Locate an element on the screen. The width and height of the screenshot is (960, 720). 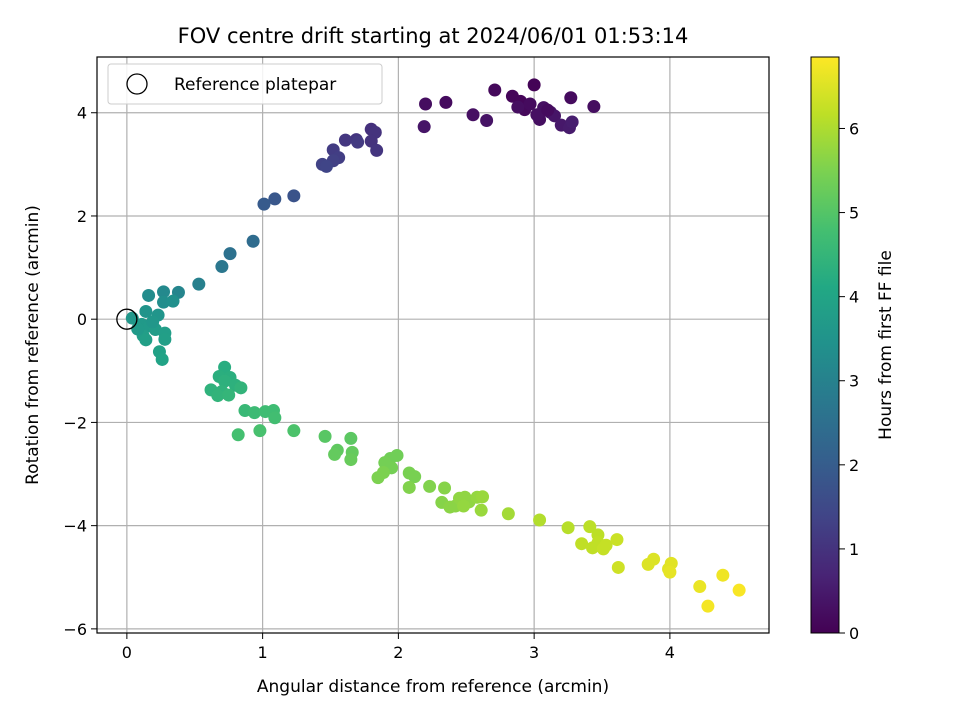
y-tick-label: 4 is located at coordinates (82, 113).